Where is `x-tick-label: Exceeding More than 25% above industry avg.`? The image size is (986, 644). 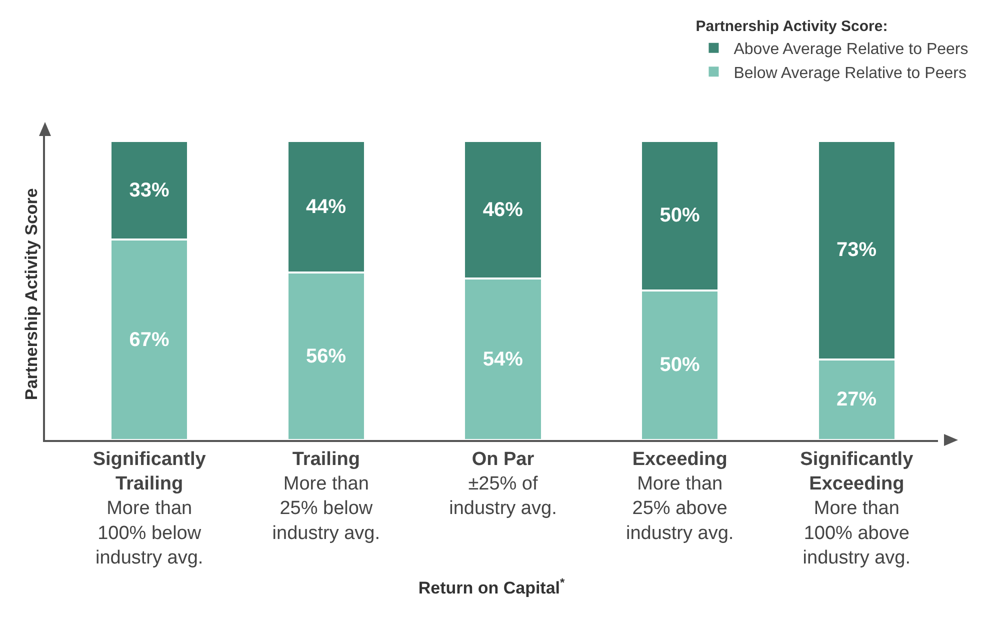
x-tick-label: Exceeding More than 25% above industry avg. is located at coordinates (680, 496).